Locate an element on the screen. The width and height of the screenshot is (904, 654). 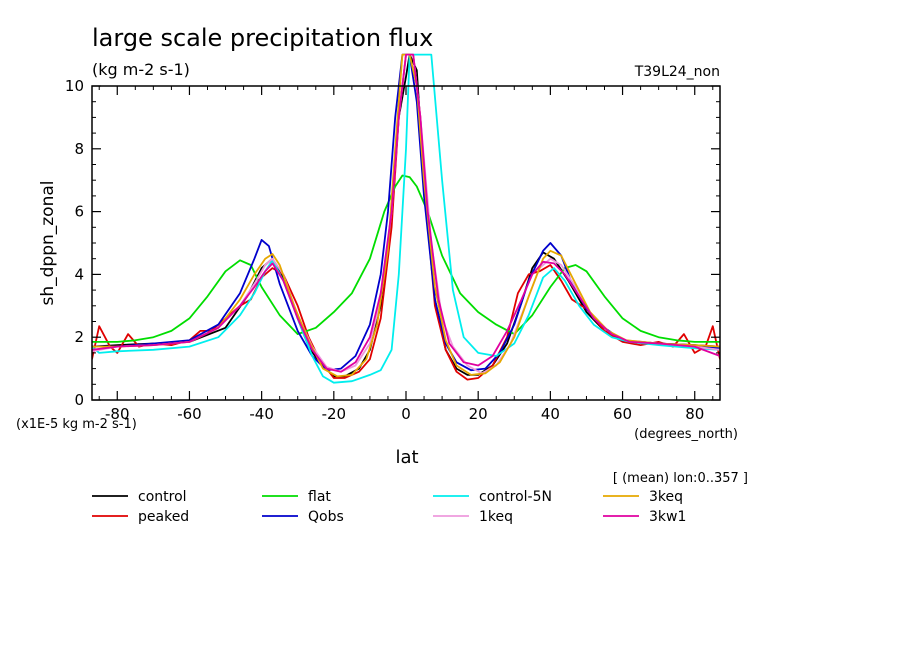
x-tick-label: 60 is located at coordinates (622, 414).